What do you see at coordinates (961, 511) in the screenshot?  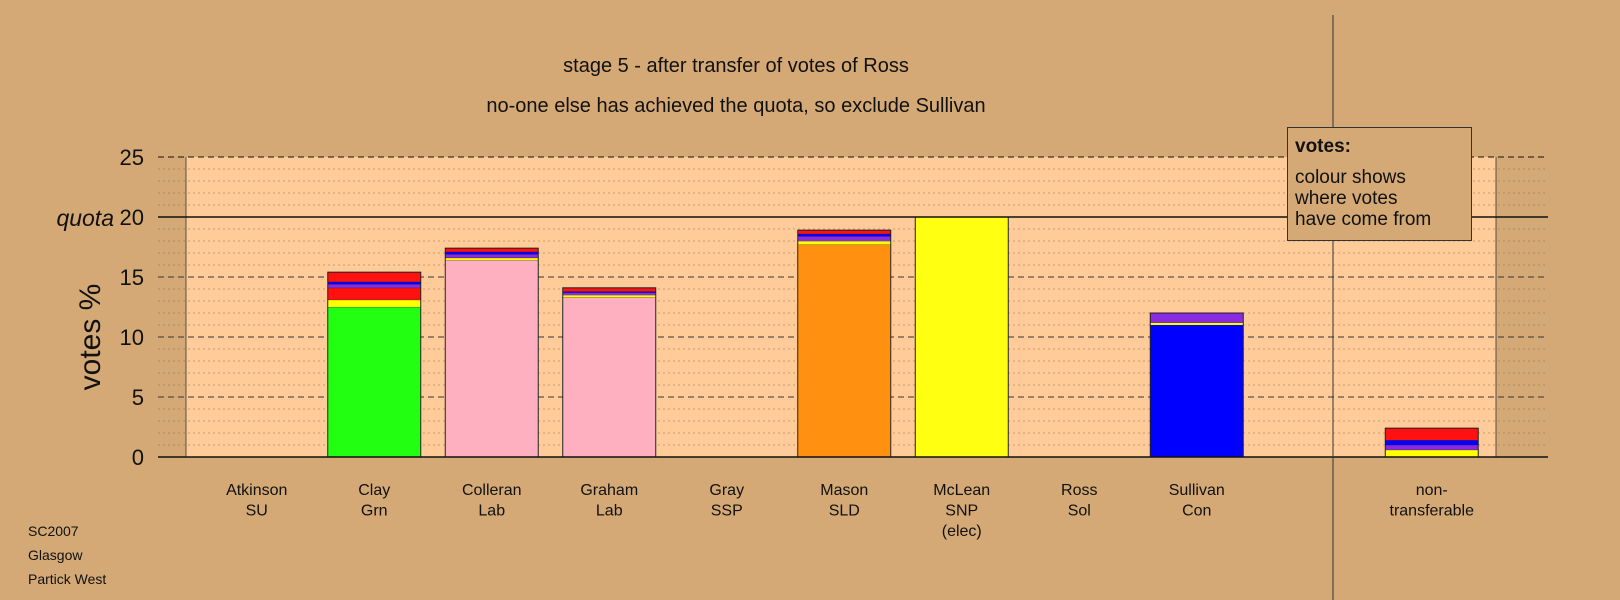 I see `category-label: SNP` at bounding box center [961, 511].